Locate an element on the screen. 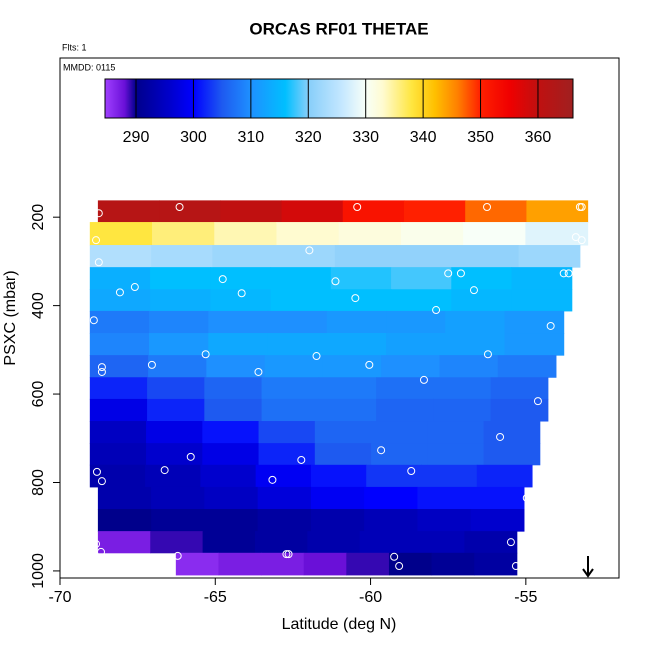  x-tick-label: -60 is located at coordinates (370, 597).